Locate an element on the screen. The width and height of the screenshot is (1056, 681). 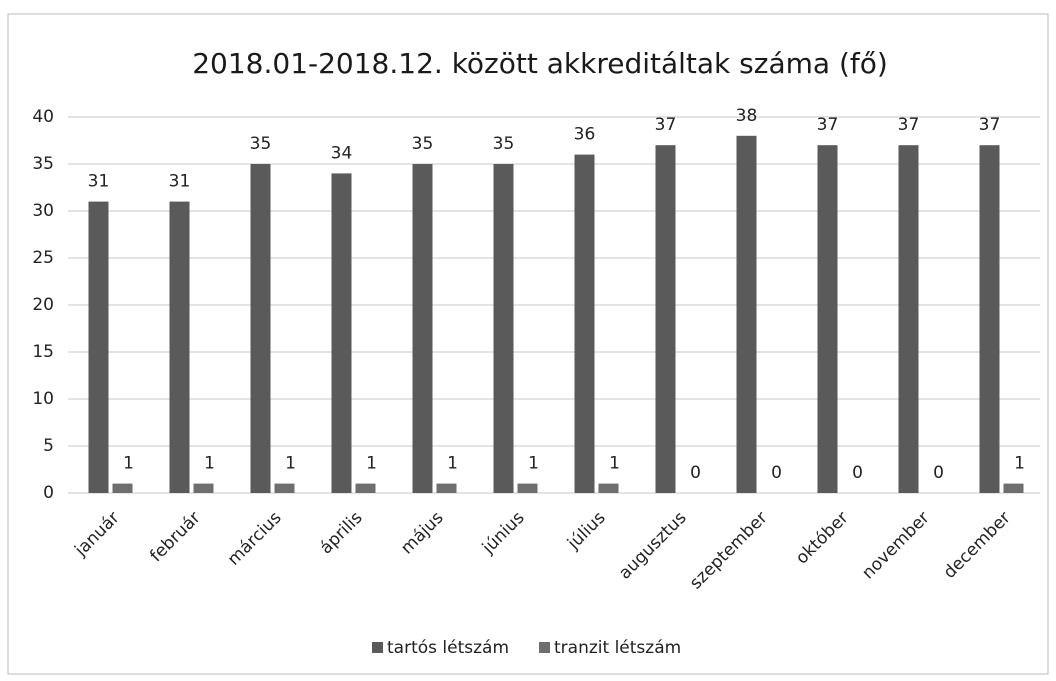
x-tick-label: április is located at coordinates (341, 533).